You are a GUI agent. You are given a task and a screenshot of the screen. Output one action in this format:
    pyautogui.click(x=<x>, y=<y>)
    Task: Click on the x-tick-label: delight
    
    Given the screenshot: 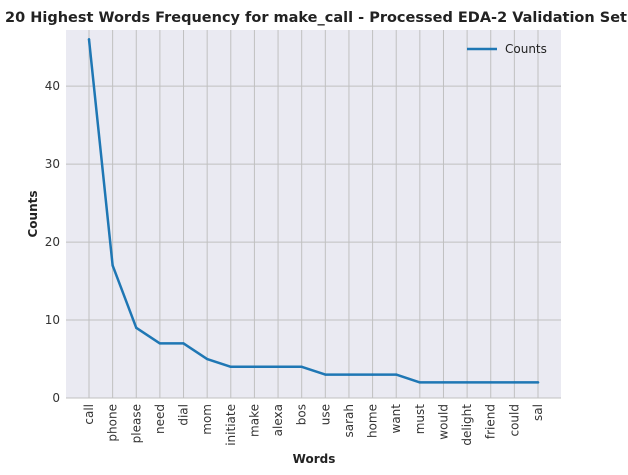 What is the action you would take?
    pyautogui.click(x=467, y=425)
    